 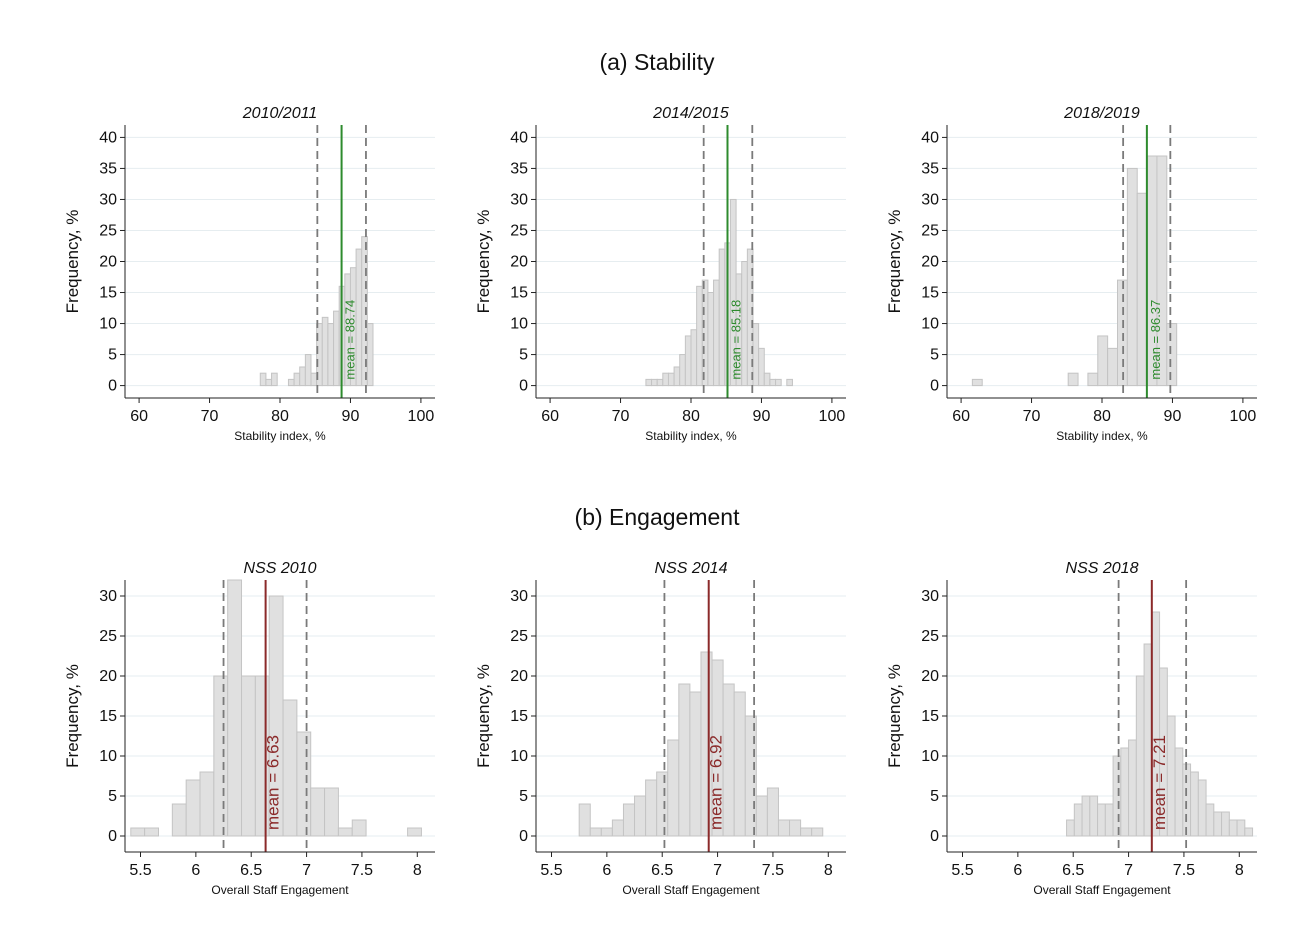 What do you see at coordinates (550, 416) in the screenshot?
I see `x-tick-label: 60` at bounding box center [550, 416].